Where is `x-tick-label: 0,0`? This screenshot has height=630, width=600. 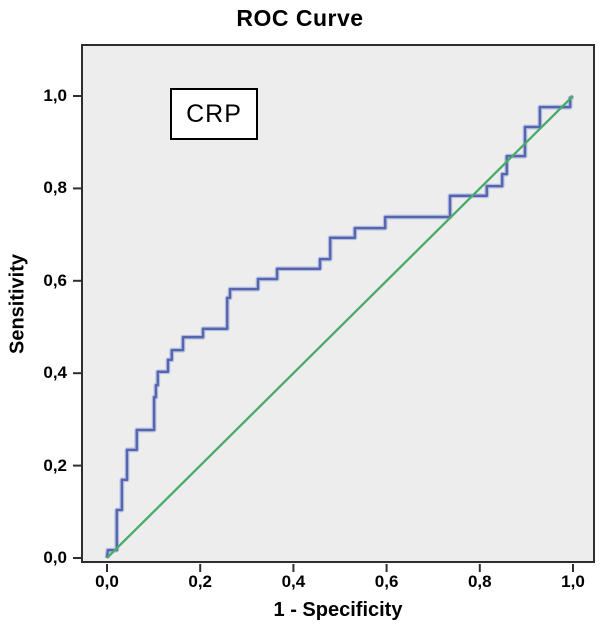 x-tick-label: 0,0 is located at coordinates (107, 581).